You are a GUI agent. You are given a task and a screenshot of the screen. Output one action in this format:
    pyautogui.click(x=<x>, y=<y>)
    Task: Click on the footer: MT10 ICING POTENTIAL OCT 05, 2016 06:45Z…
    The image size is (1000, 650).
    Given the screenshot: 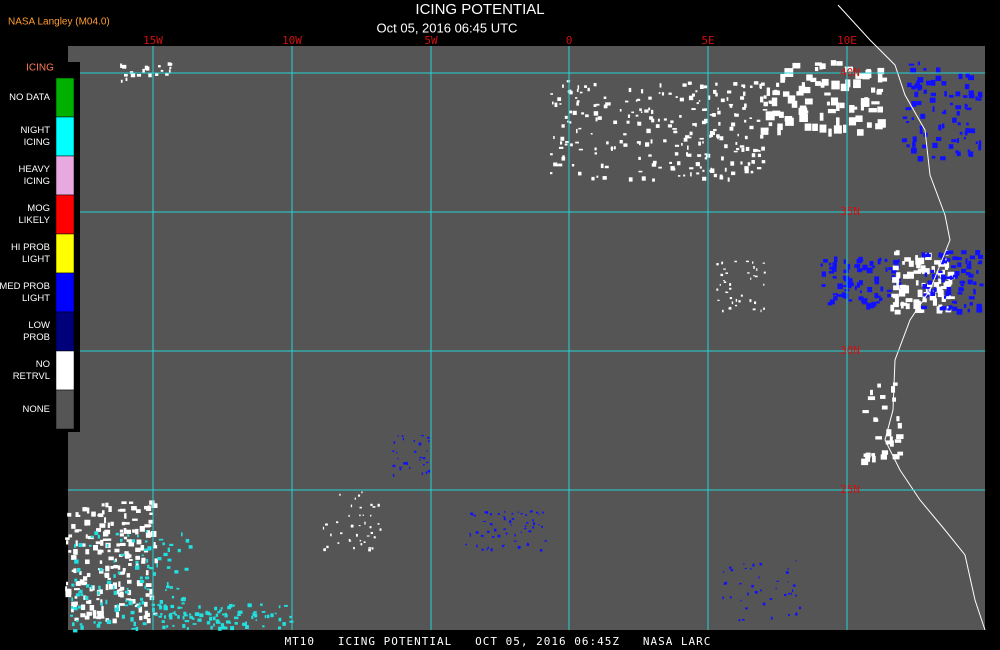 What is the action you would take?
    pyautogui.click(x=498, y=641)
    